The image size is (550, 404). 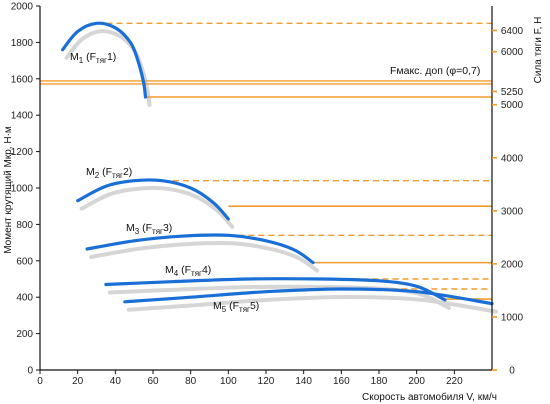 What do you see at coordinates (30, 371) in the screenshot?
I see `y-left-tick-label-0: 0` at bounding box center [30, 371].